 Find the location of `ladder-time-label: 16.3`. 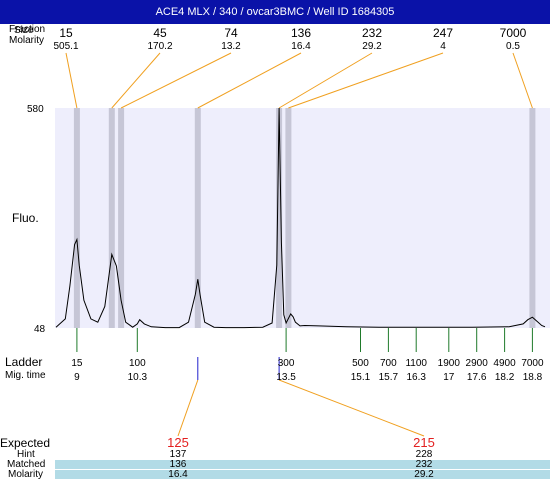

ladder-time-label: 16.3 is located at coordinates (416, 377).